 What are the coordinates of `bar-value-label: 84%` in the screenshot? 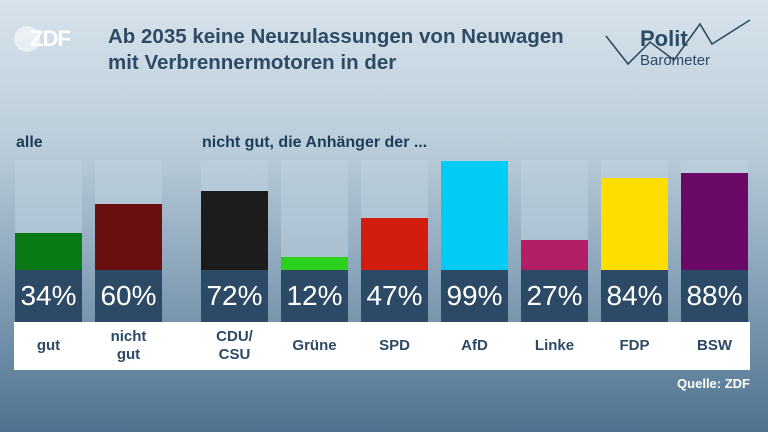 It's located at (634, 296).